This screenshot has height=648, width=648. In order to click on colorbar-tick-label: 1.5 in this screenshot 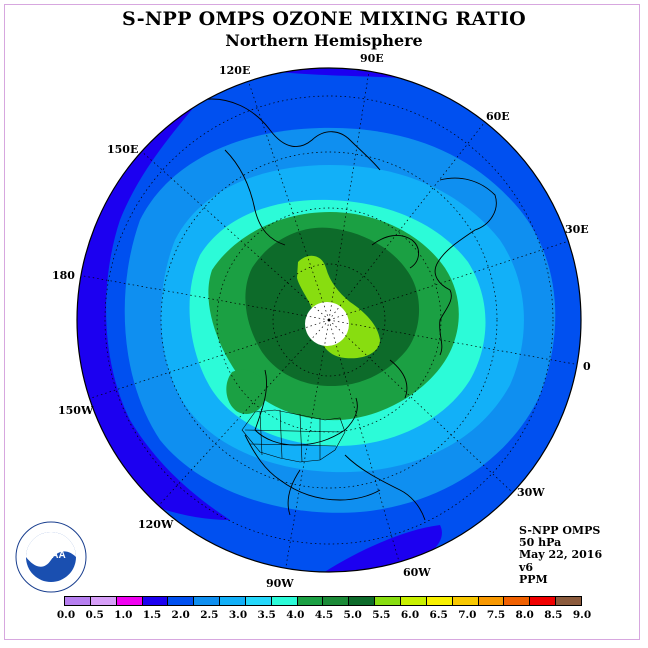, I will do `click(152, 615)`.